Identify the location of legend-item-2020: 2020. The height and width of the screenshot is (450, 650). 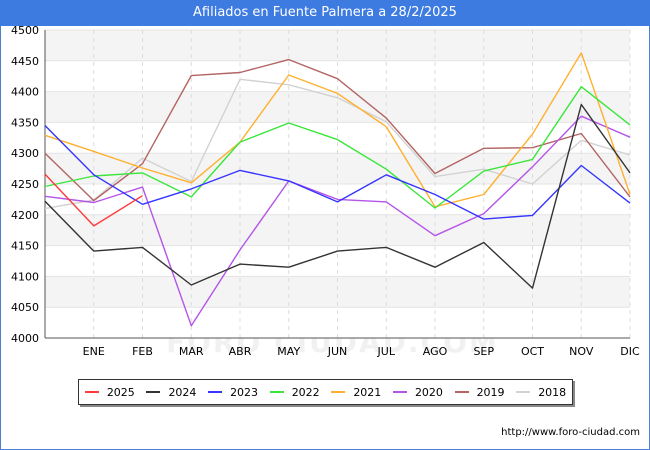
(417, 392).